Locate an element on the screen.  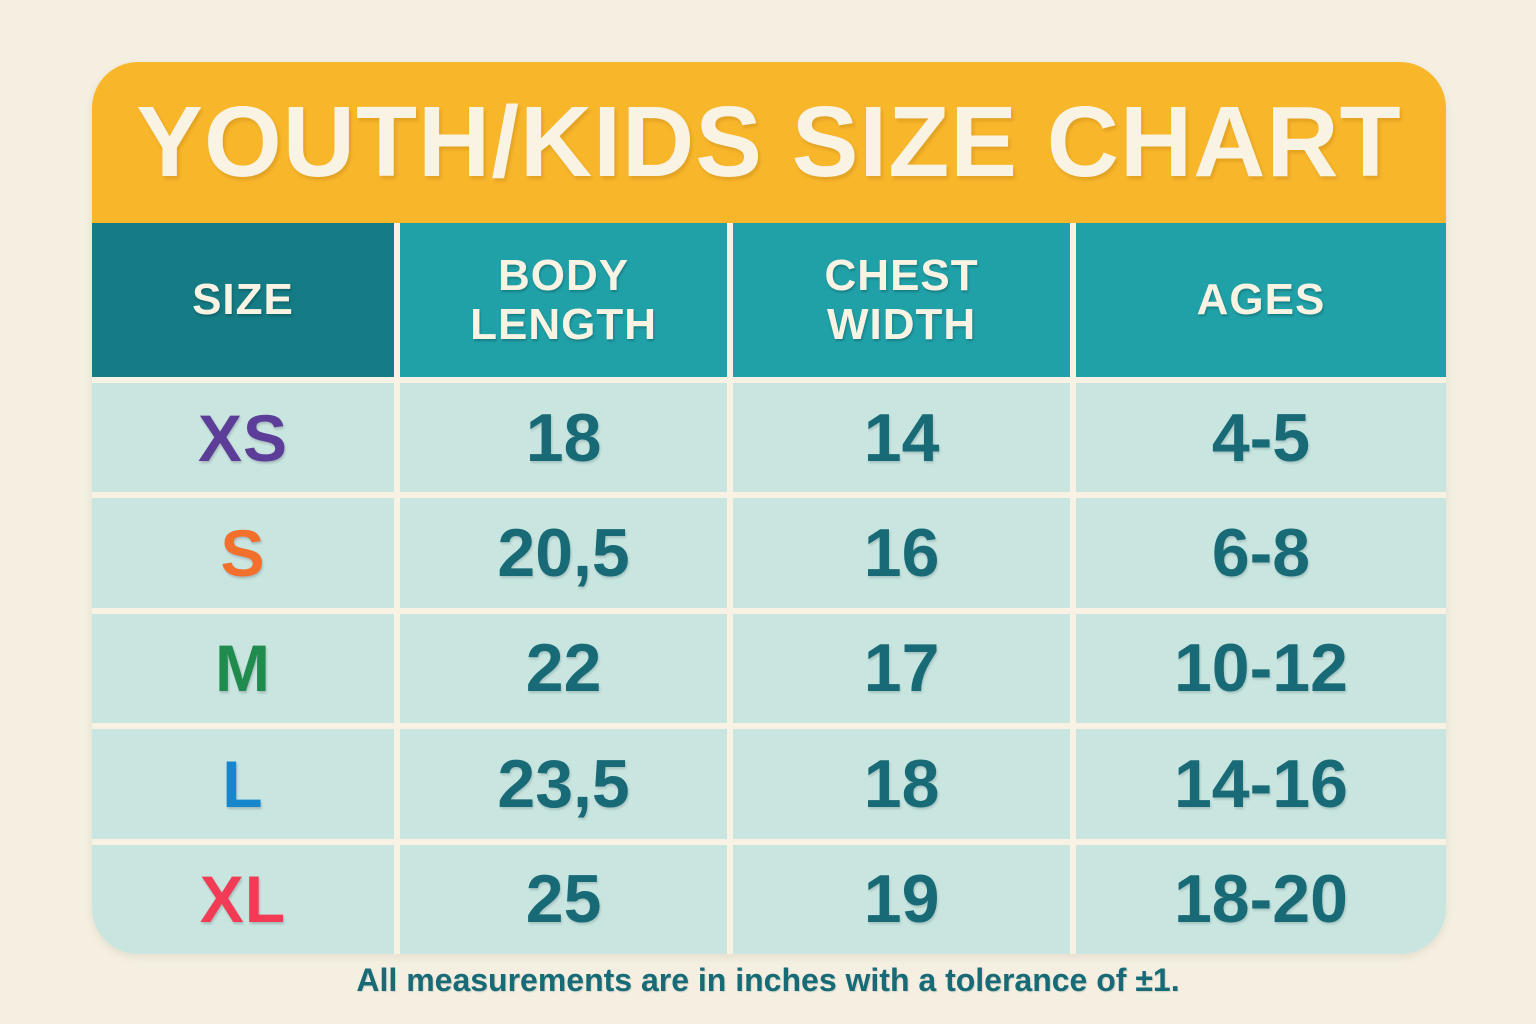
size-cell-xs: XS is located at coordinates (243, 438).